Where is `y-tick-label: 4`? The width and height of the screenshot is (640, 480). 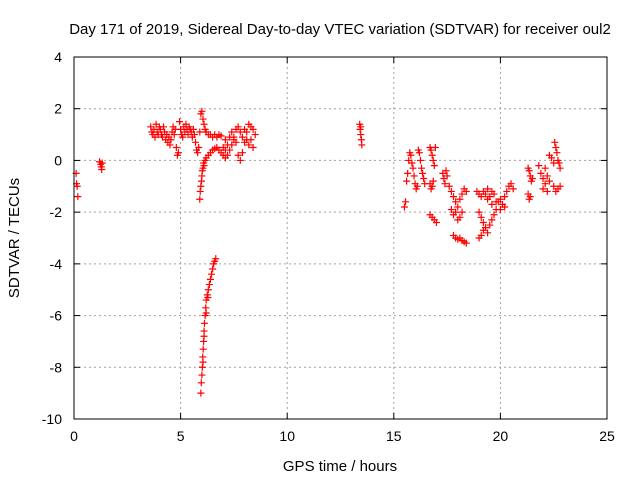
y-tick-label: 4 is located at coordinates (58, 57).